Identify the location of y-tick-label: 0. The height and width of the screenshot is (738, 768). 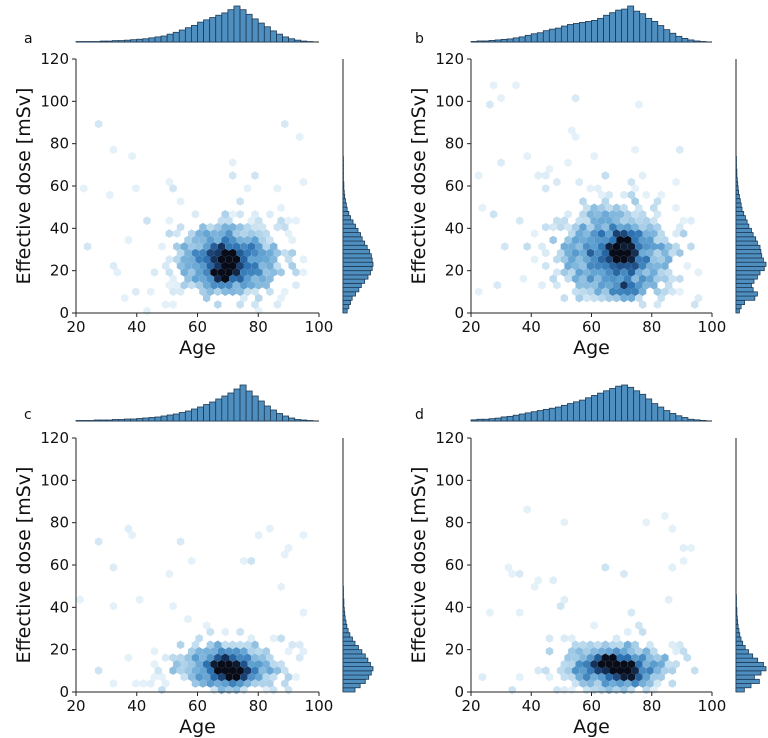
(459, 692).